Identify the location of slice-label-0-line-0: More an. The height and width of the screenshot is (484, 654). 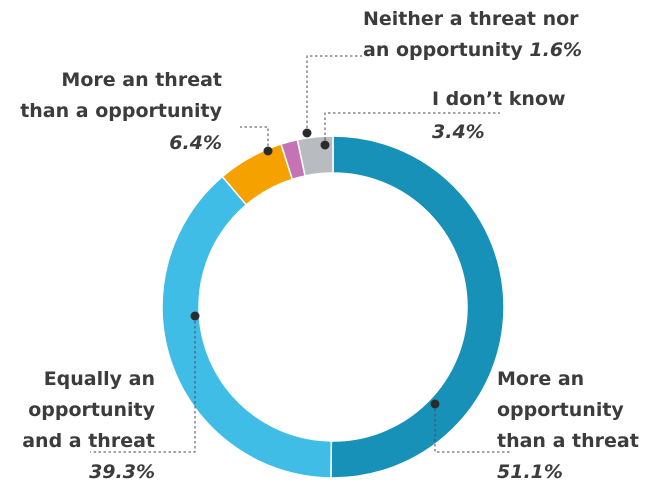
(540, 379).